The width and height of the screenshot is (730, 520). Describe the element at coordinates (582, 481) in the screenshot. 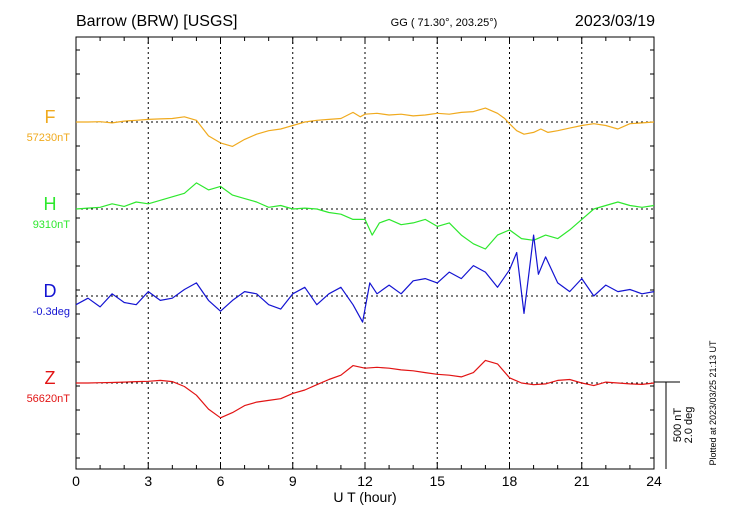

I see `x-tick-label: 21` at that location.